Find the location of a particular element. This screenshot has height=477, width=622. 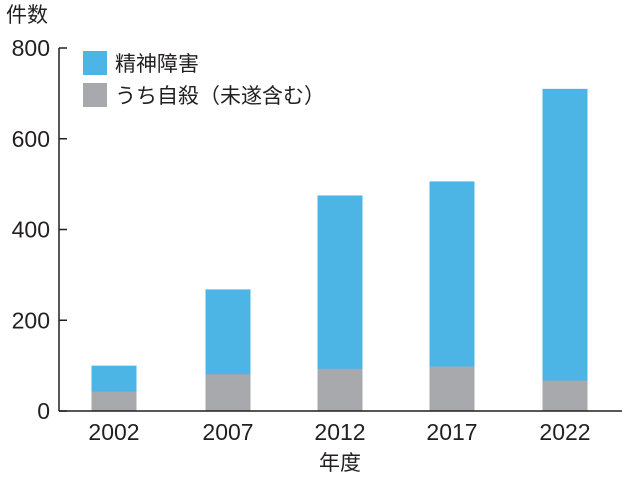

bar-mental-disorder-2022 is located at coordinates (565, 250).